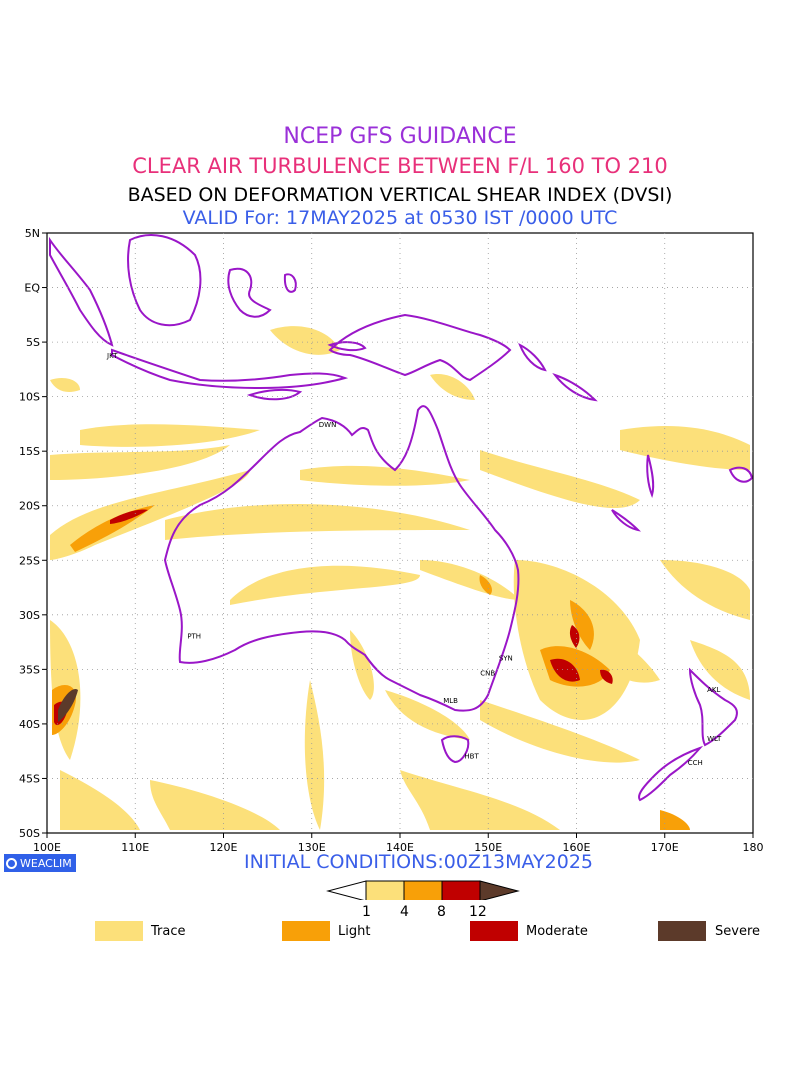 The height and width of the screenshot is (1067, 800). I want to click on legend-swatch-moderate, so click(494, 931).